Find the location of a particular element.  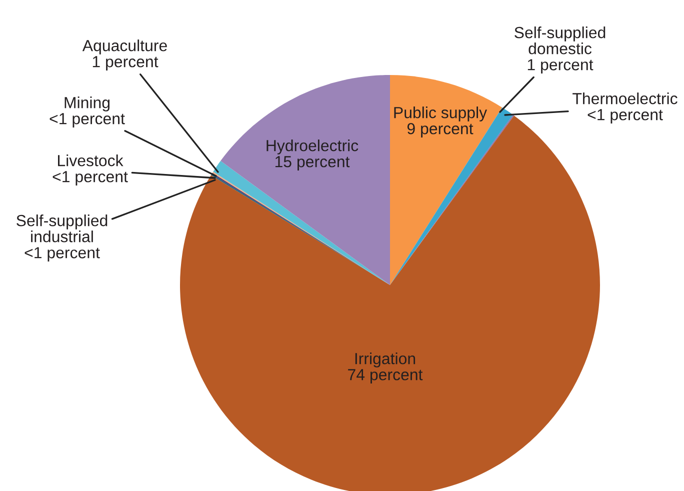

data-label: 15 percent is located at coordinates (312, 163).